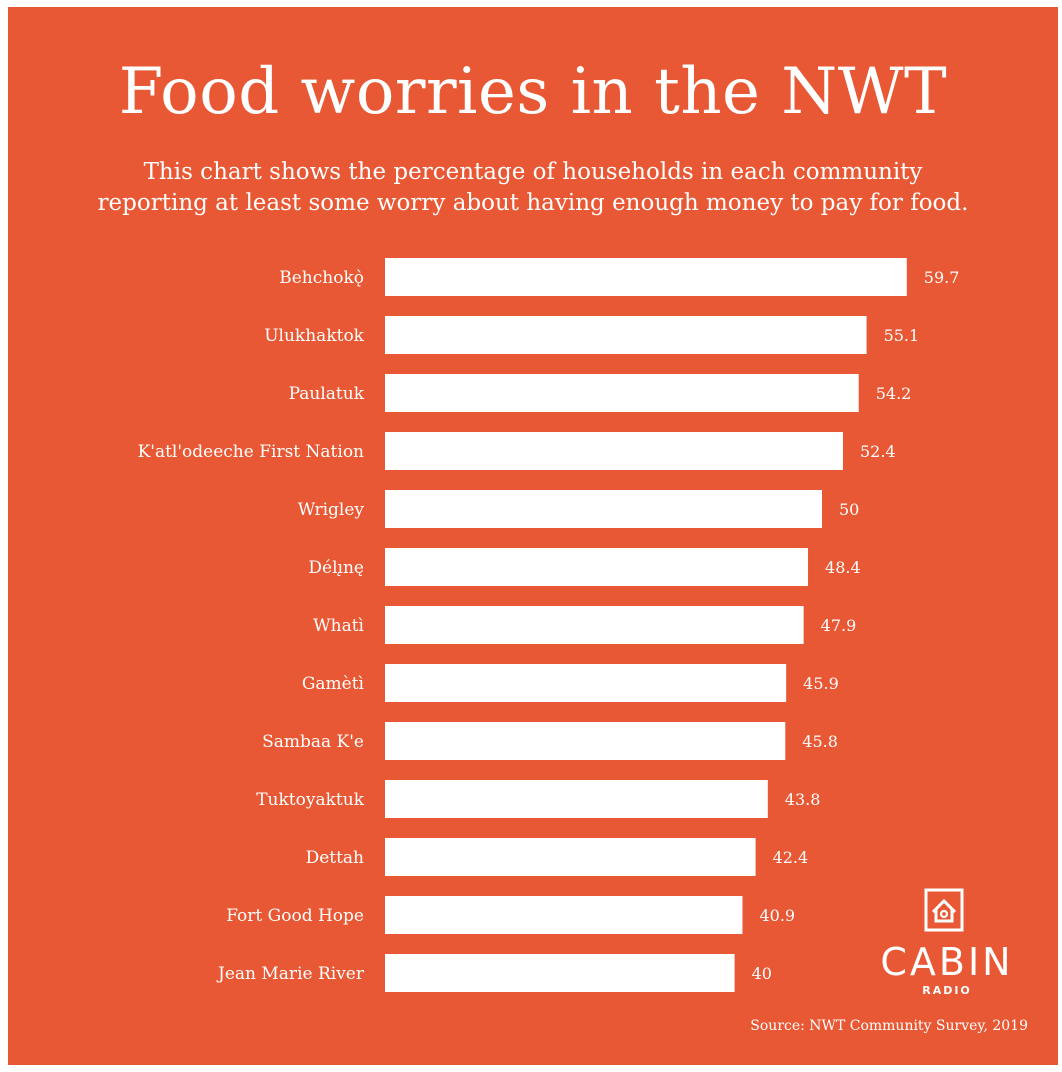  Describe the element at coordinates (295, 916) in the screenshot. I see `category-label: Fort Good Hope` at that location.